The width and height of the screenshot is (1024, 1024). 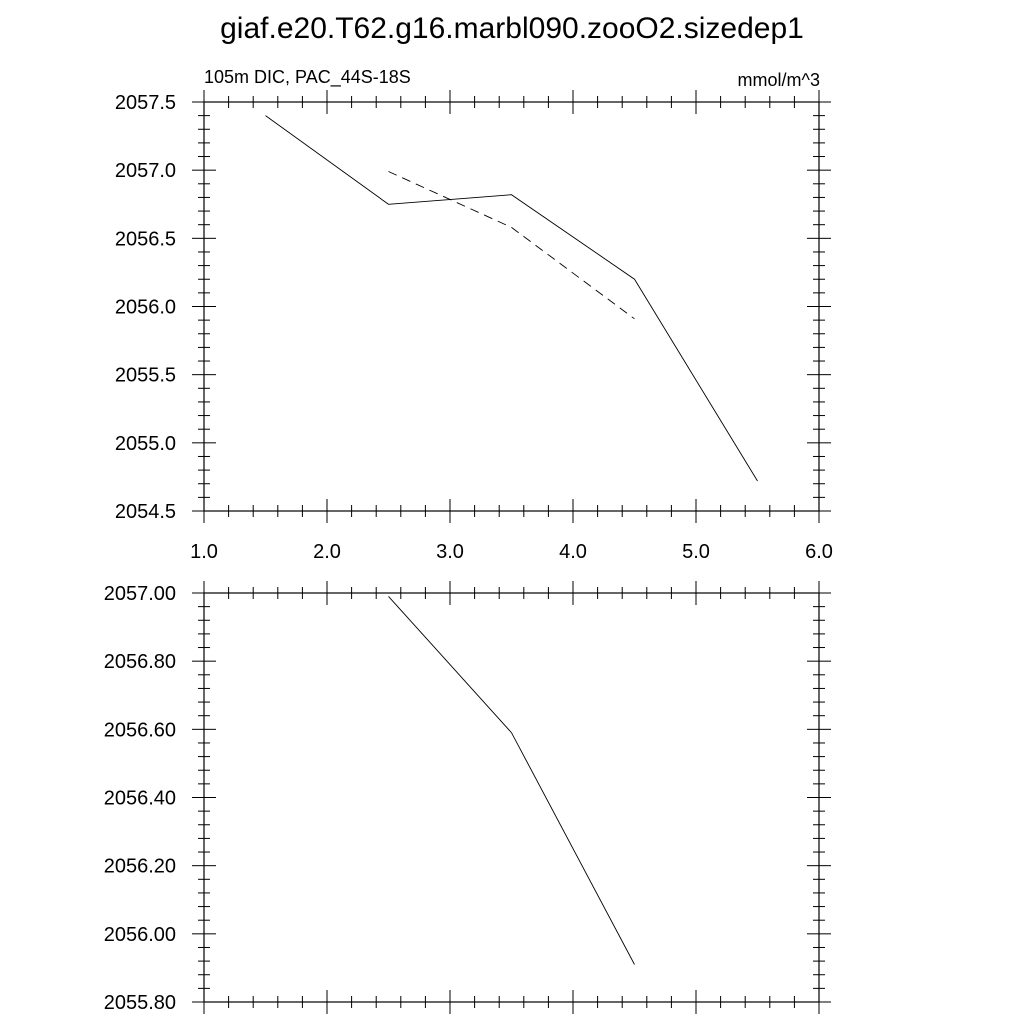 I want to click on x-tick-label: 1.0, so click(x=204, y=552).